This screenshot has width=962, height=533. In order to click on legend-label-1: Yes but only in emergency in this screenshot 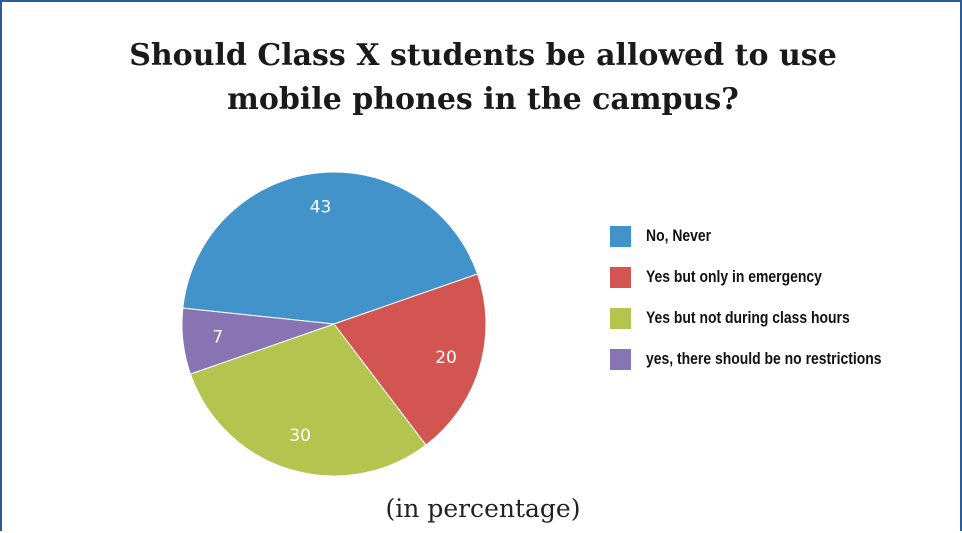, I will do `click(734, 276)`.